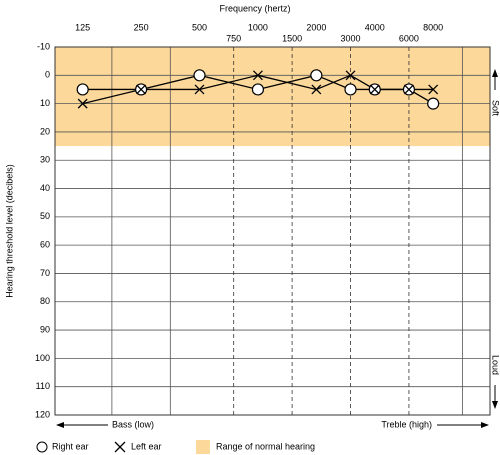  I want to click on y-tick-label: 50, so click(45, 216).